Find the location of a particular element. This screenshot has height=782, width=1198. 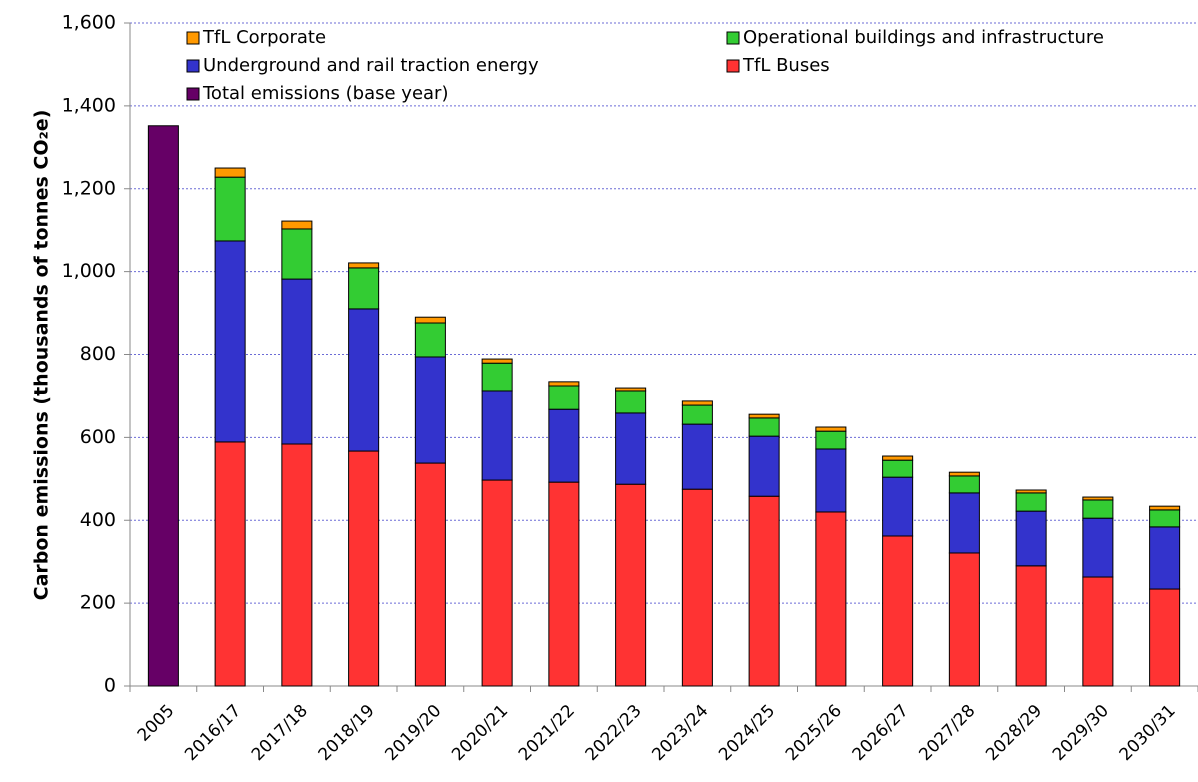

y-tick-label: 0 is located at coordinates (110, 686).